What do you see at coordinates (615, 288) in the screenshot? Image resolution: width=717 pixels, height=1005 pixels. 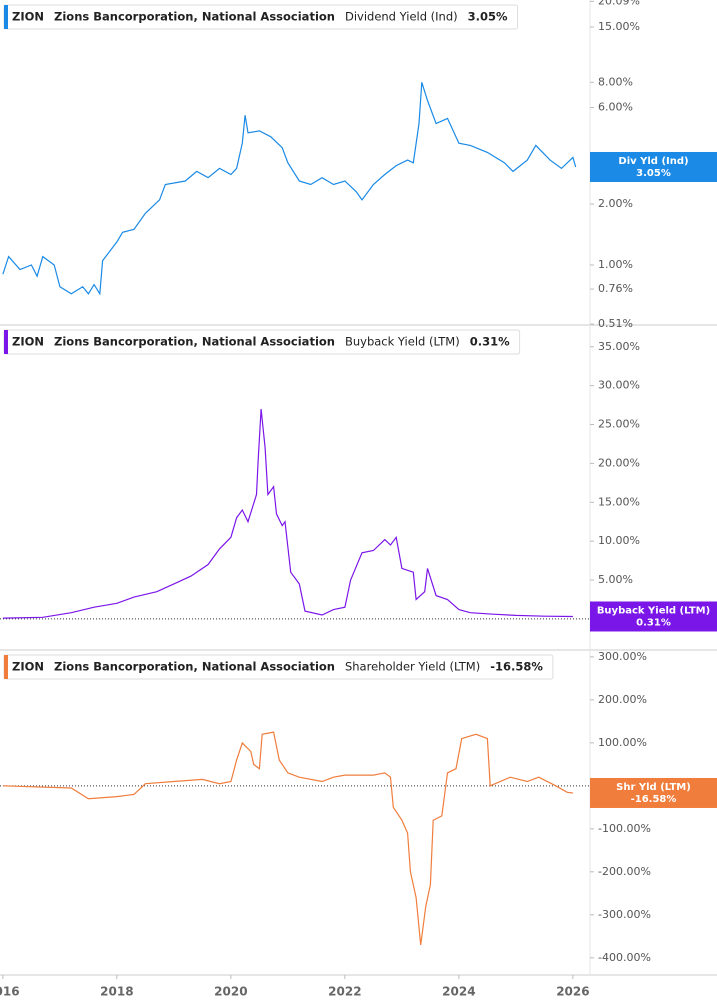 I see `y-tick-label: 0.76%` at bounding box center [615, 288].